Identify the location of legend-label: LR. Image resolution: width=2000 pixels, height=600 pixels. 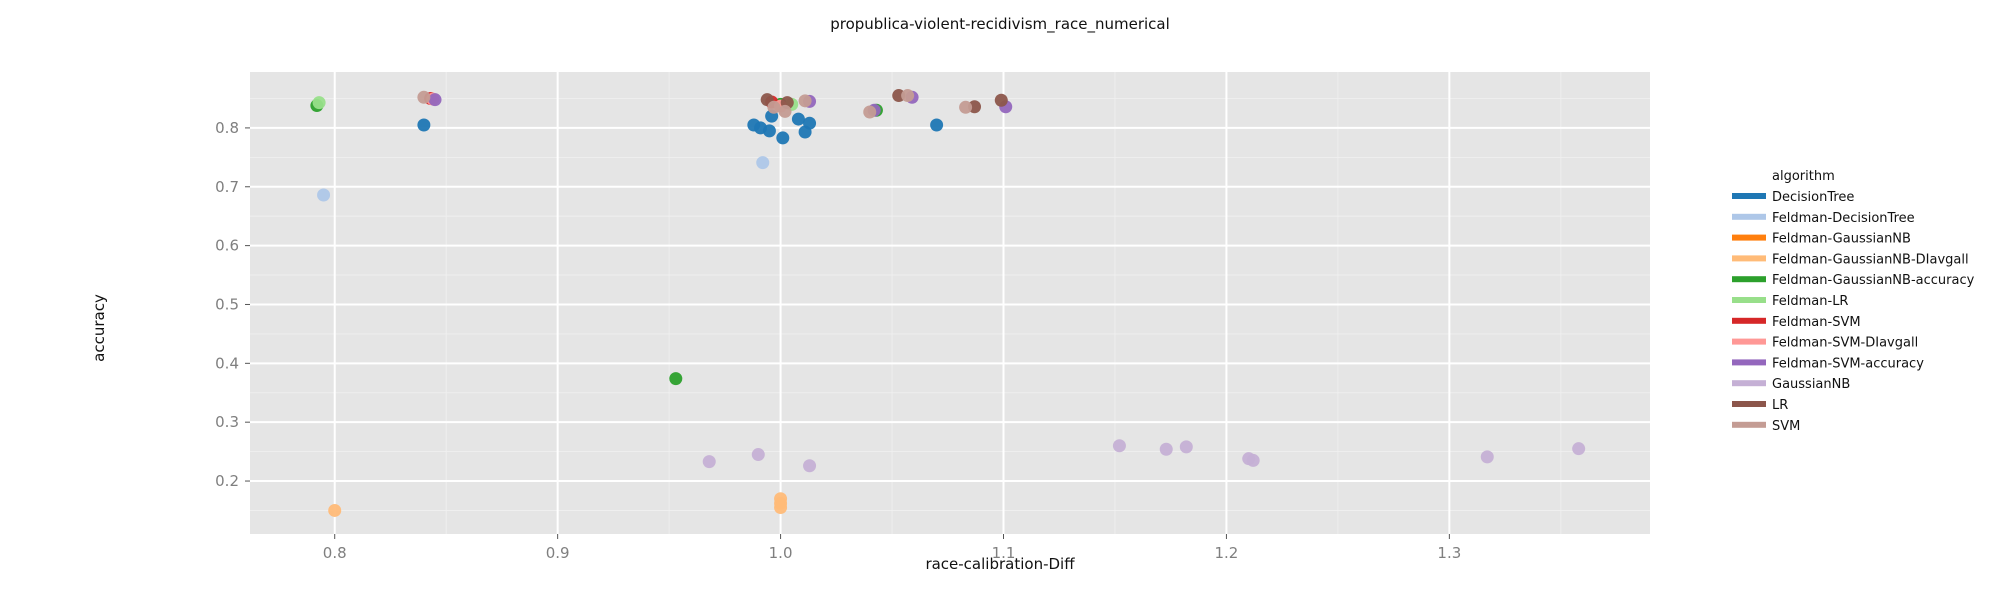
(1780, 405).